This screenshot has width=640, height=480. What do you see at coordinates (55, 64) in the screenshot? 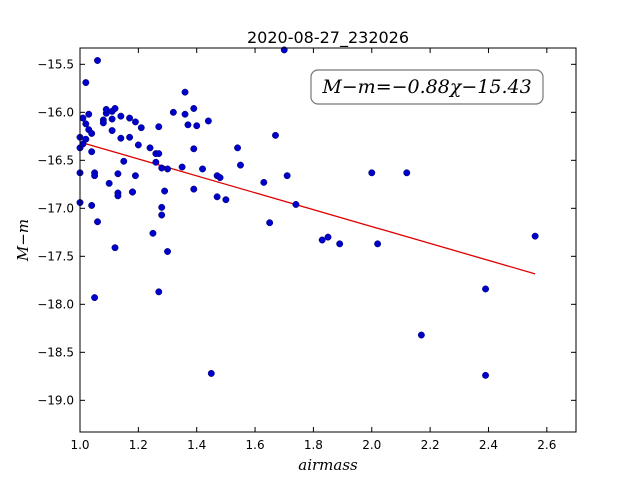
I see `y-tick-label: −15.5` at bounding box center [55, 64].